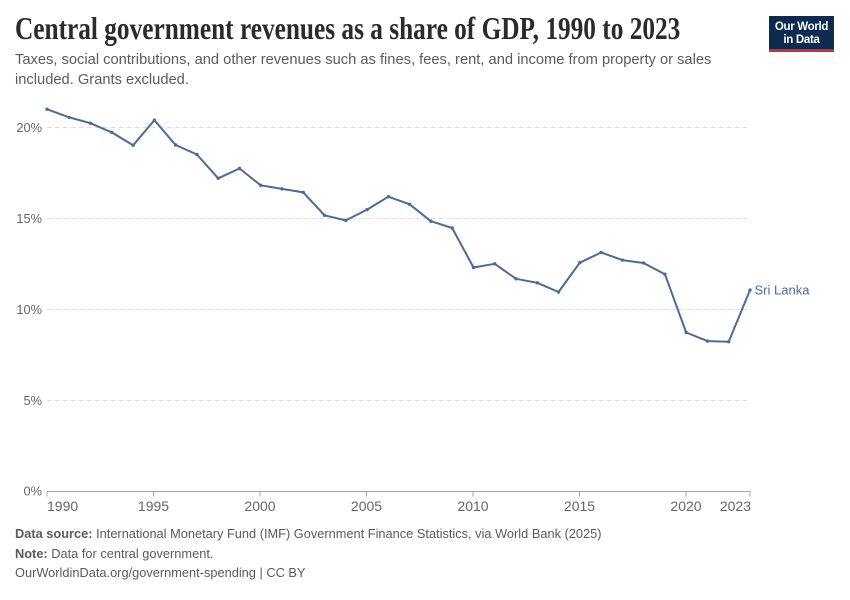  I want to click on svg-text: 0%, so click(33, 491).